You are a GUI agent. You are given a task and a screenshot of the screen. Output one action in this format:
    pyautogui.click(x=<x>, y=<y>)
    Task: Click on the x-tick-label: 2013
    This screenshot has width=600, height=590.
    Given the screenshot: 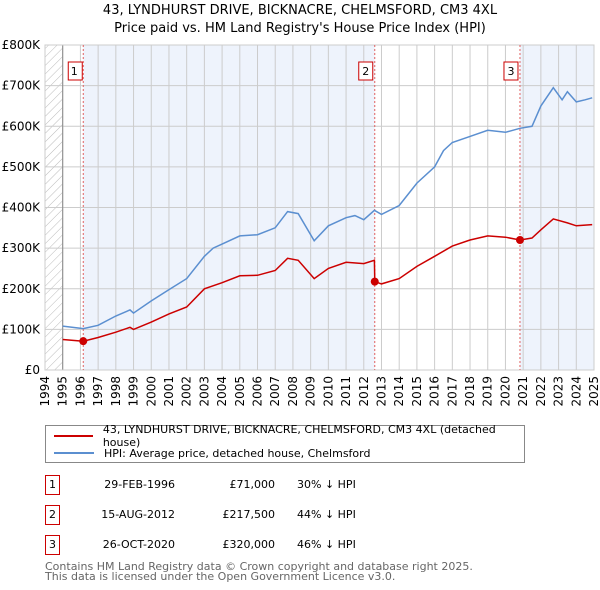 What is the action you would take?
    pyautogui.click(x=381, y=391)
    